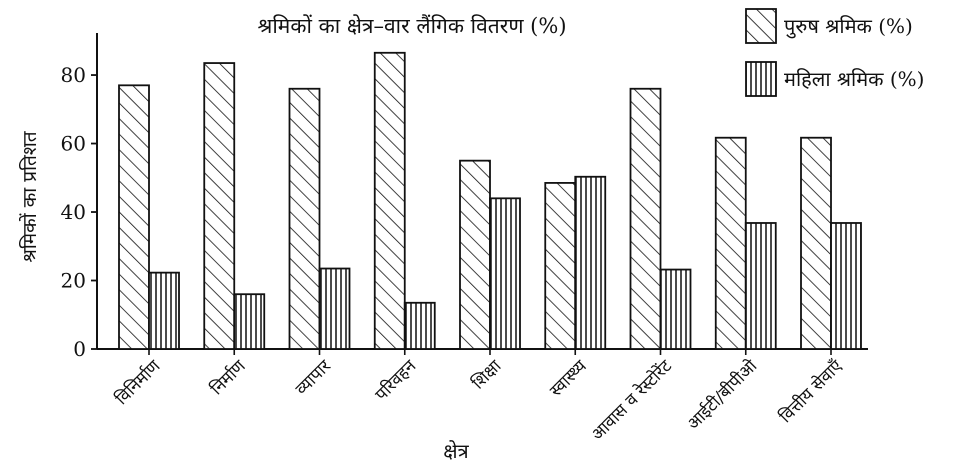  I want to click on legend-swatch-male, so click(761, 26).